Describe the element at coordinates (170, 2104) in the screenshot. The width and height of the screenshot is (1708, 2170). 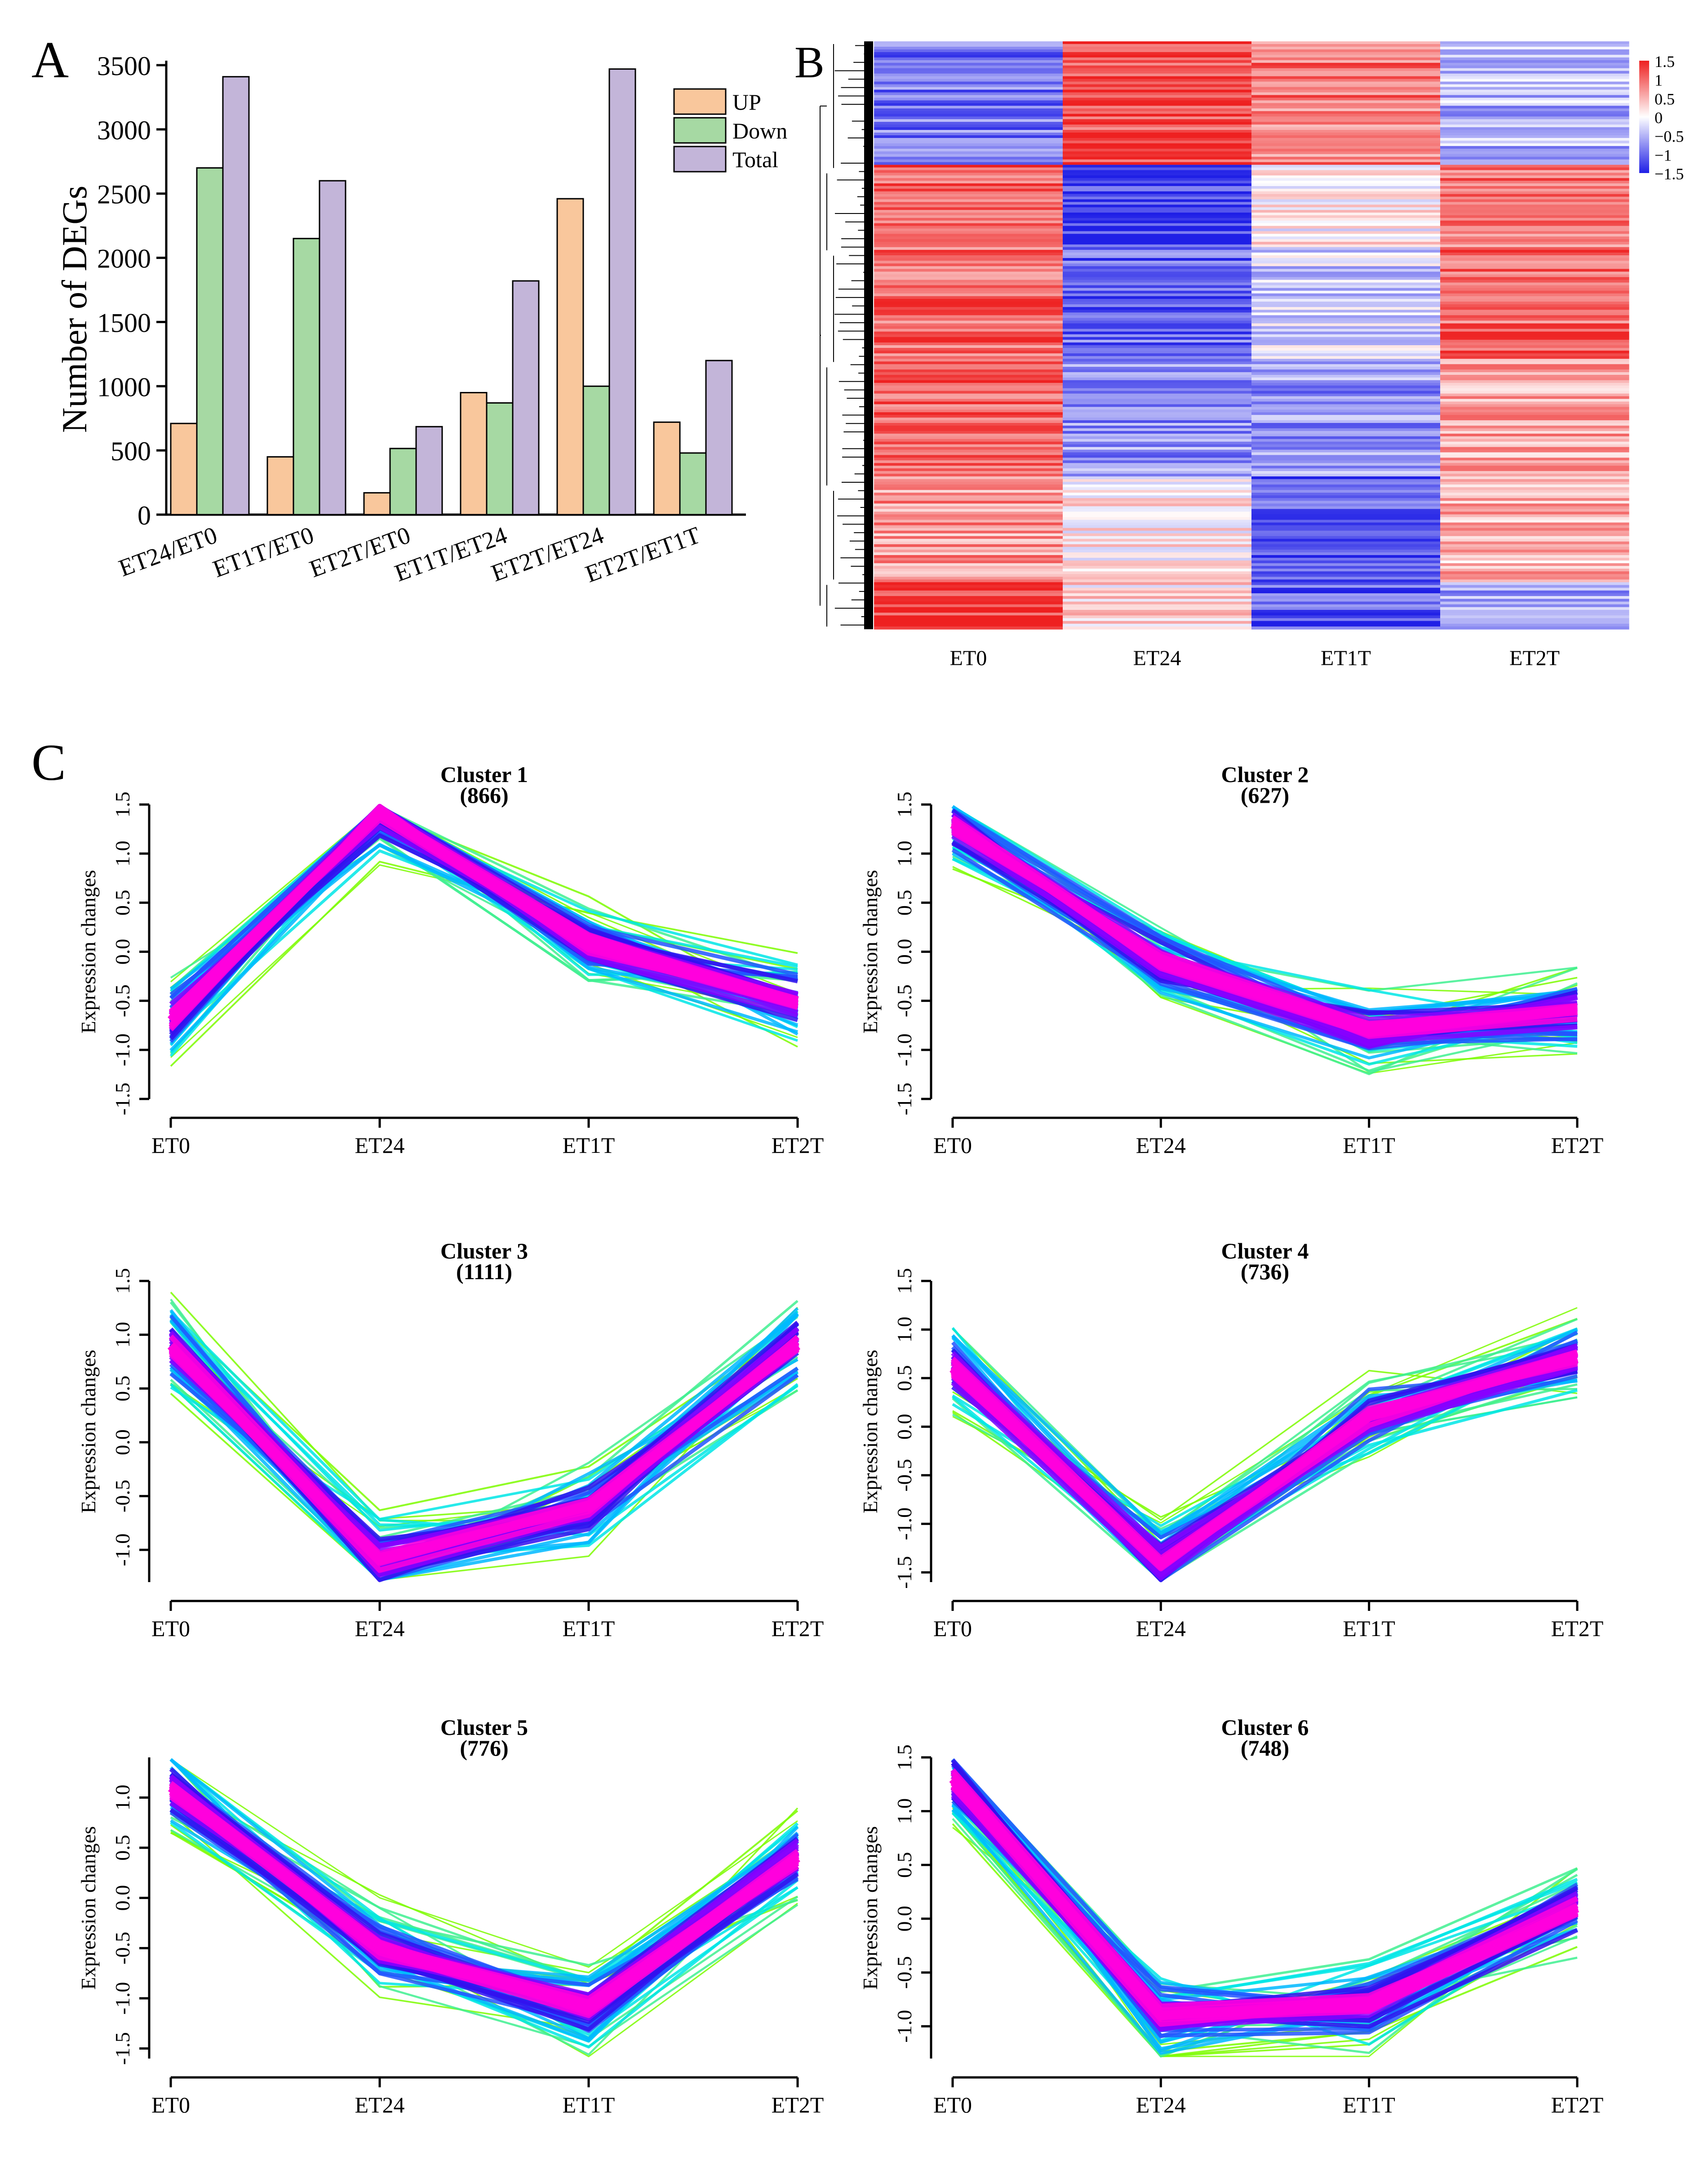
I see `cluster-x-tick-label: ET0` at that location.